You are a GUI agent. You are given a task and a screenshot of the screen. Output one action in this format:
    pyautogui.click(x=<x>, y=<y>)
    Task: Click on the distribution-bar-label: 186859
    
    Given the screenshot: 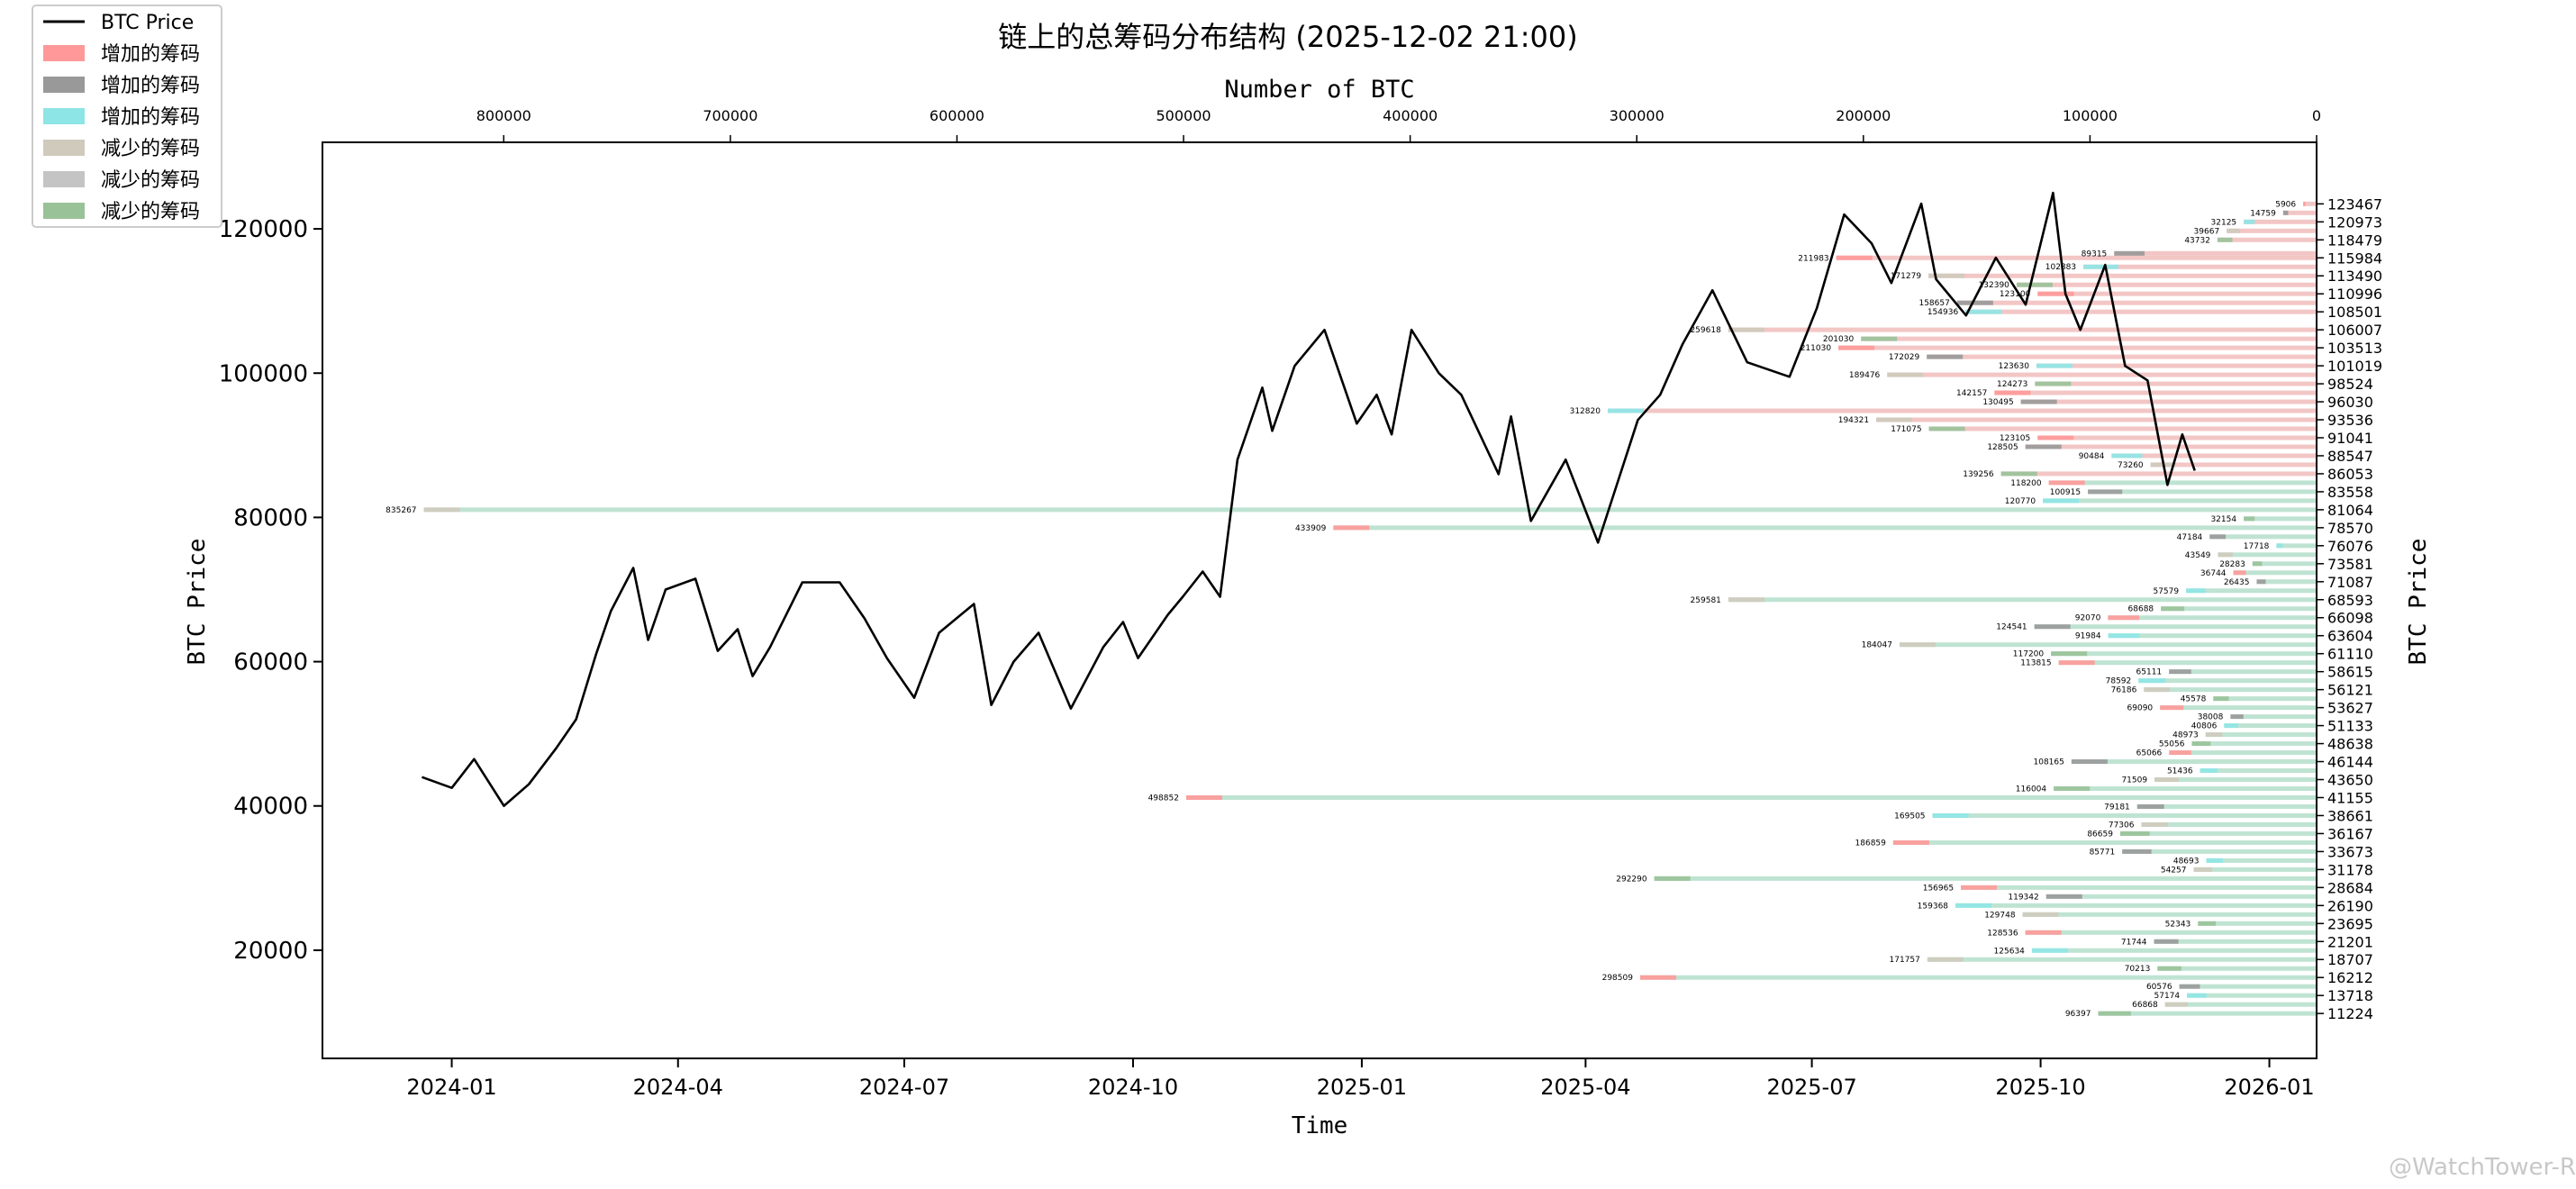 What is the action you would take?
    pyautogui.click(x=1871, y=843)
    